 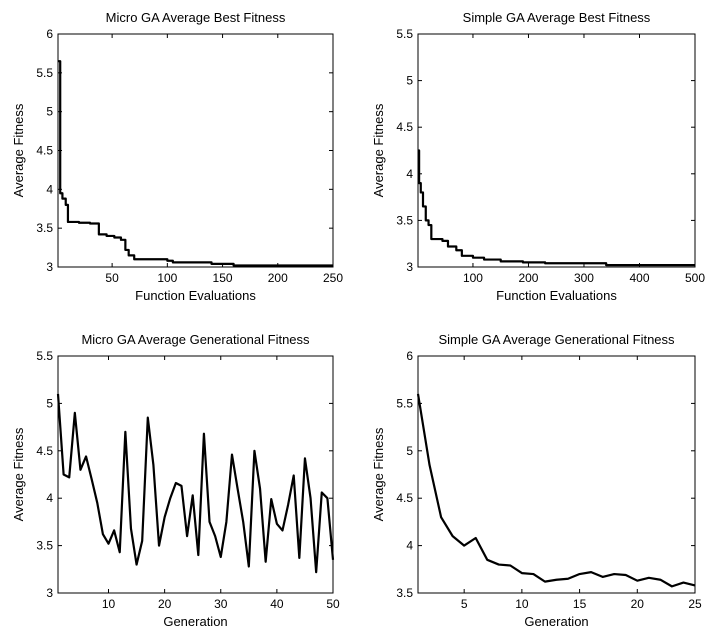 What do you see at coordinates (580, 604) in the screenshot?
I see `x-tick-label: 15` at bounding box center [580, 604].